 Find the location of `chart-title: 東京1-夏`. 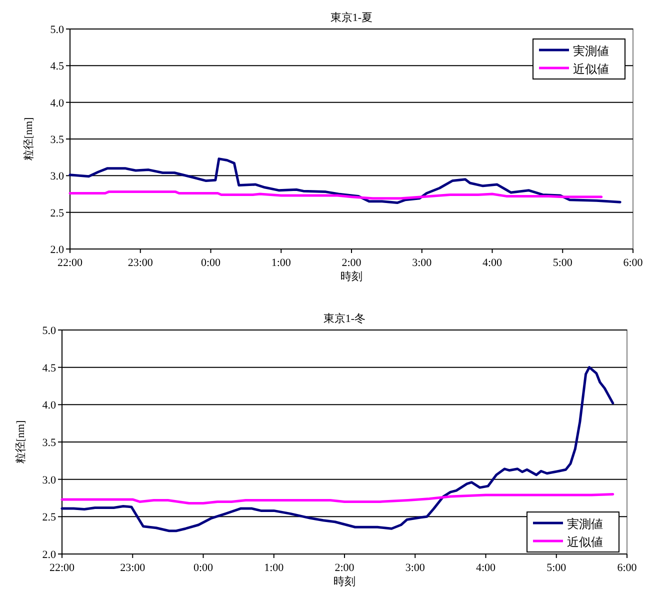

chart-title: 東京1-夏 is located at coordinates (351, 17).